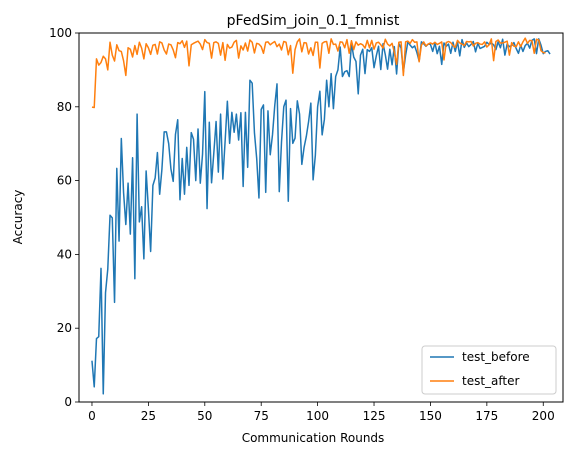 This screenshot has height=455, width=571. What do you see at coordinates (374, 416) in the screenshot?
I see `x-tick-label: 125` at bounding box center [374, 416].